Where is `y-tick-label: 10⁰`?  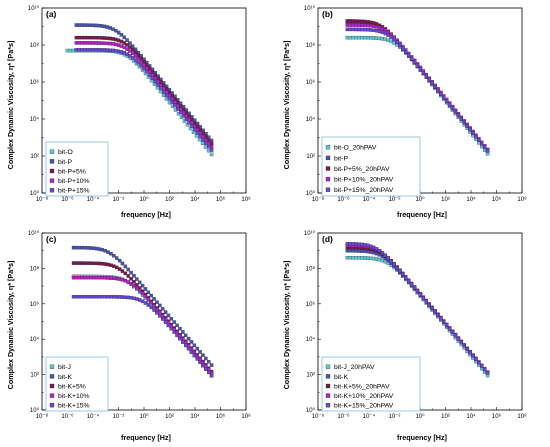
y-tick-label: 10⁰ is located at coordinates (311, 193).